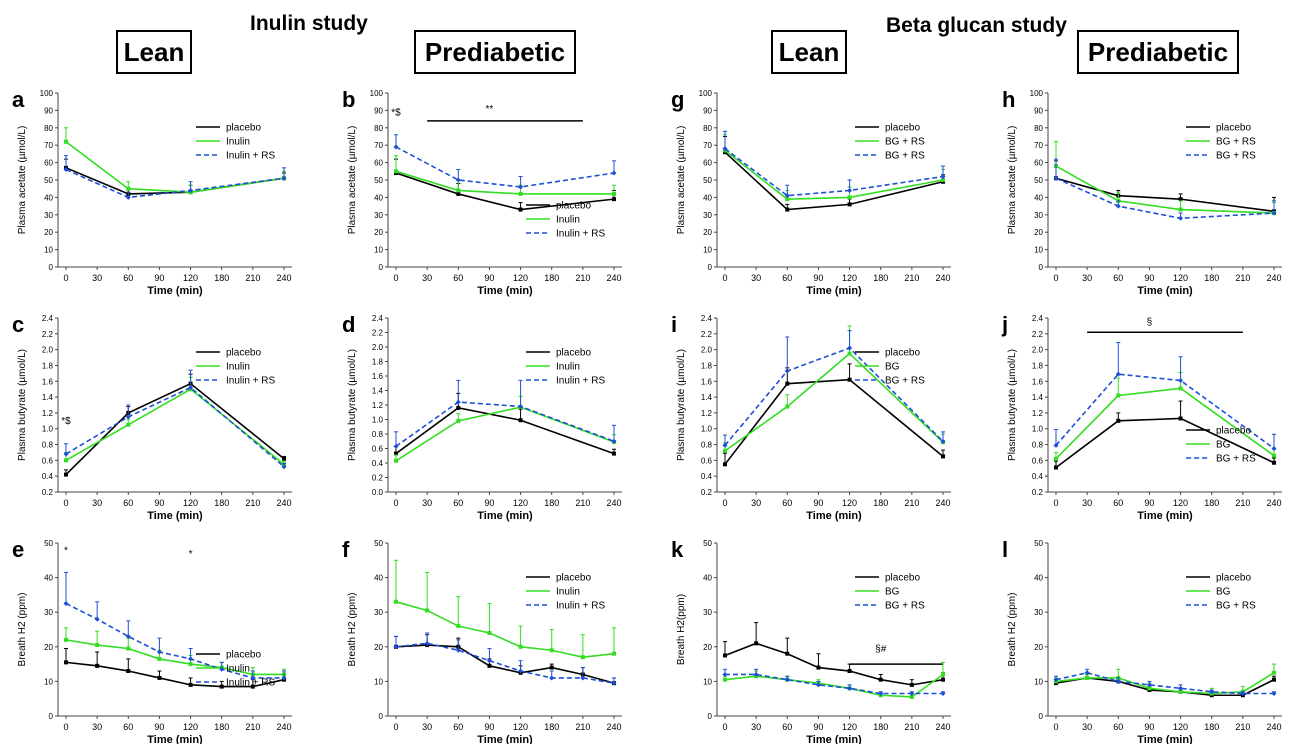 The height and width of the screenshot is (744, 1293). What do you see at coordinates (348, 324) in the screenshot?
I see `panel-letter: d` at bounding box center [348, 324].